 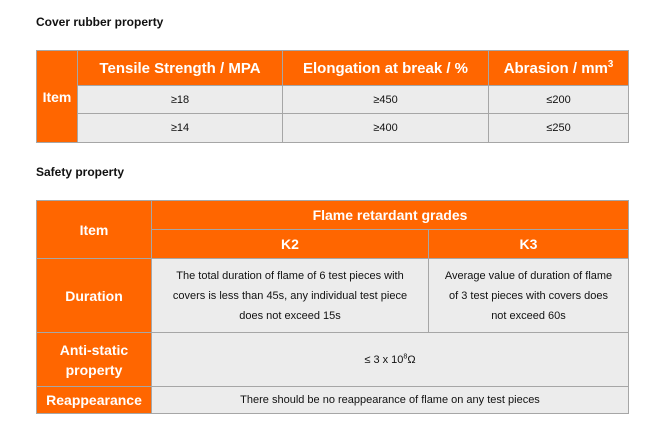 I want to click on reappearance-label: Reappearance, so click(x=94, y=400).